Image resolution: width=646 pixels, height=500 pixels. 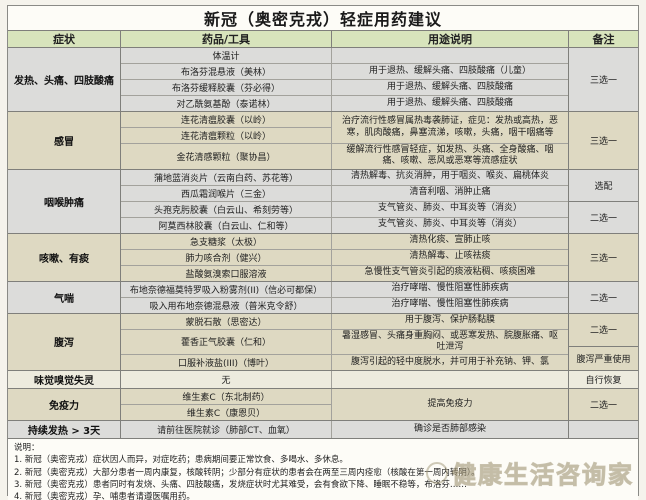 I want to click on drug-cell: 连花清瘟胶囊（以岭）, so click(x=225, y=121).